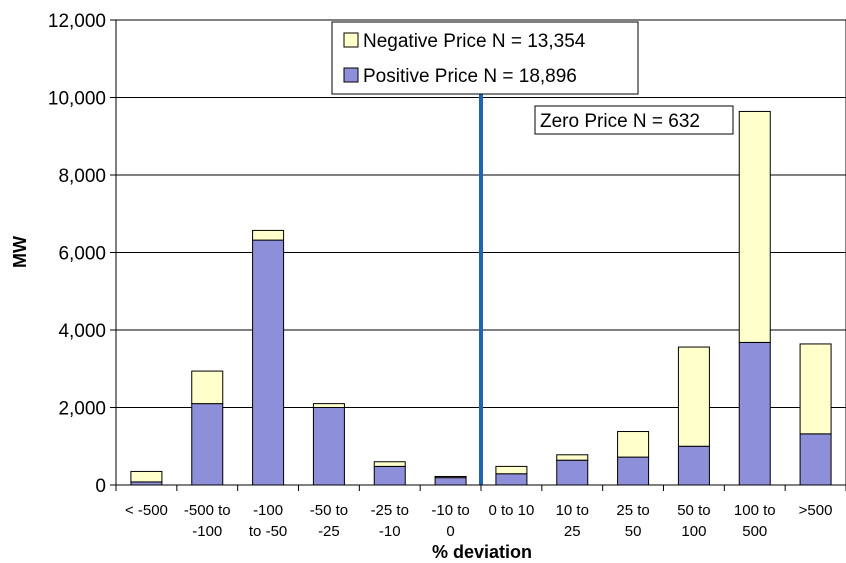  Describe the element at coordinates (268, 521) in the screenshot. I see `x-tick-label: -100 to -50` at that location.